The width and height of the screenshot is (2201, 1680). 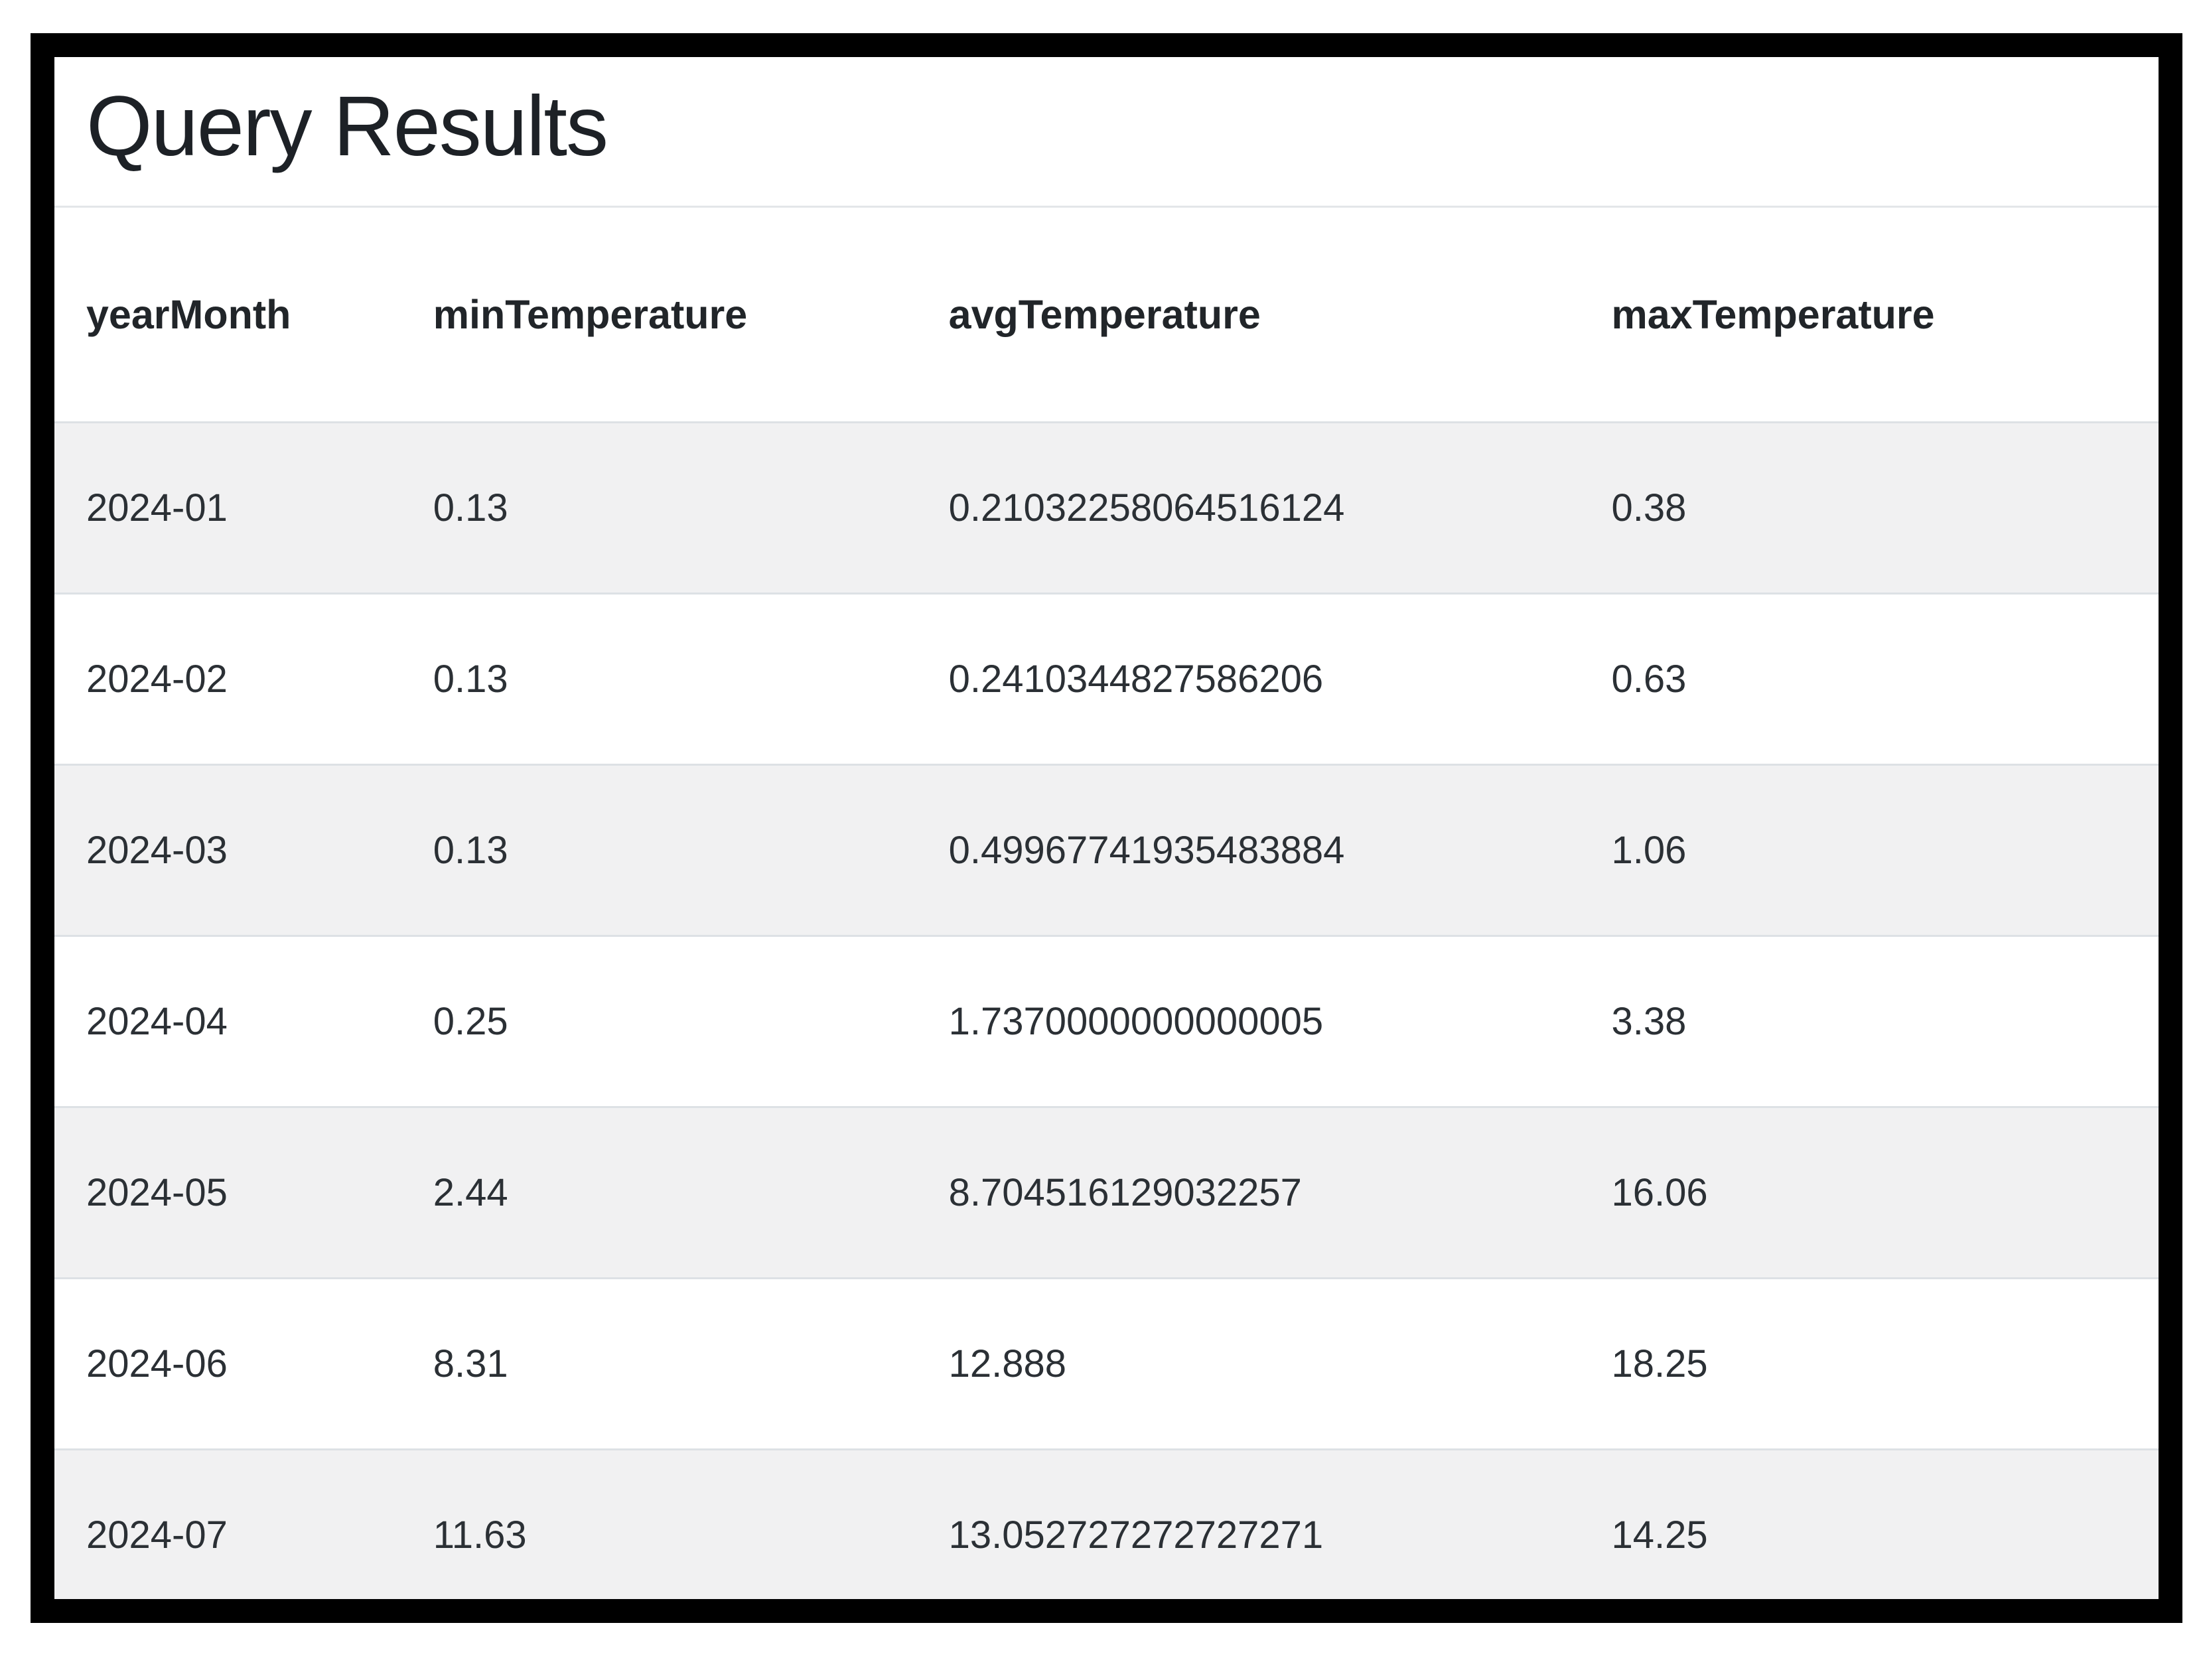 I want to click on cell-avgTemperature: 8.704516129032257, so click(x=1125, y=1192).